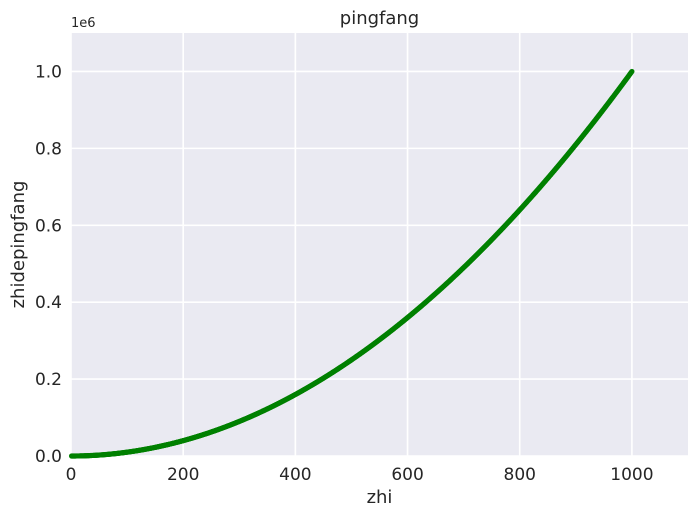 Image resolution: width=700 pixels, height=517 pixels. Describe the element at coordinates (48, 264) in the screenshot. I see `y-axis: 0.0 0.2 0.4 0.6 0.8 1.0` at that location.